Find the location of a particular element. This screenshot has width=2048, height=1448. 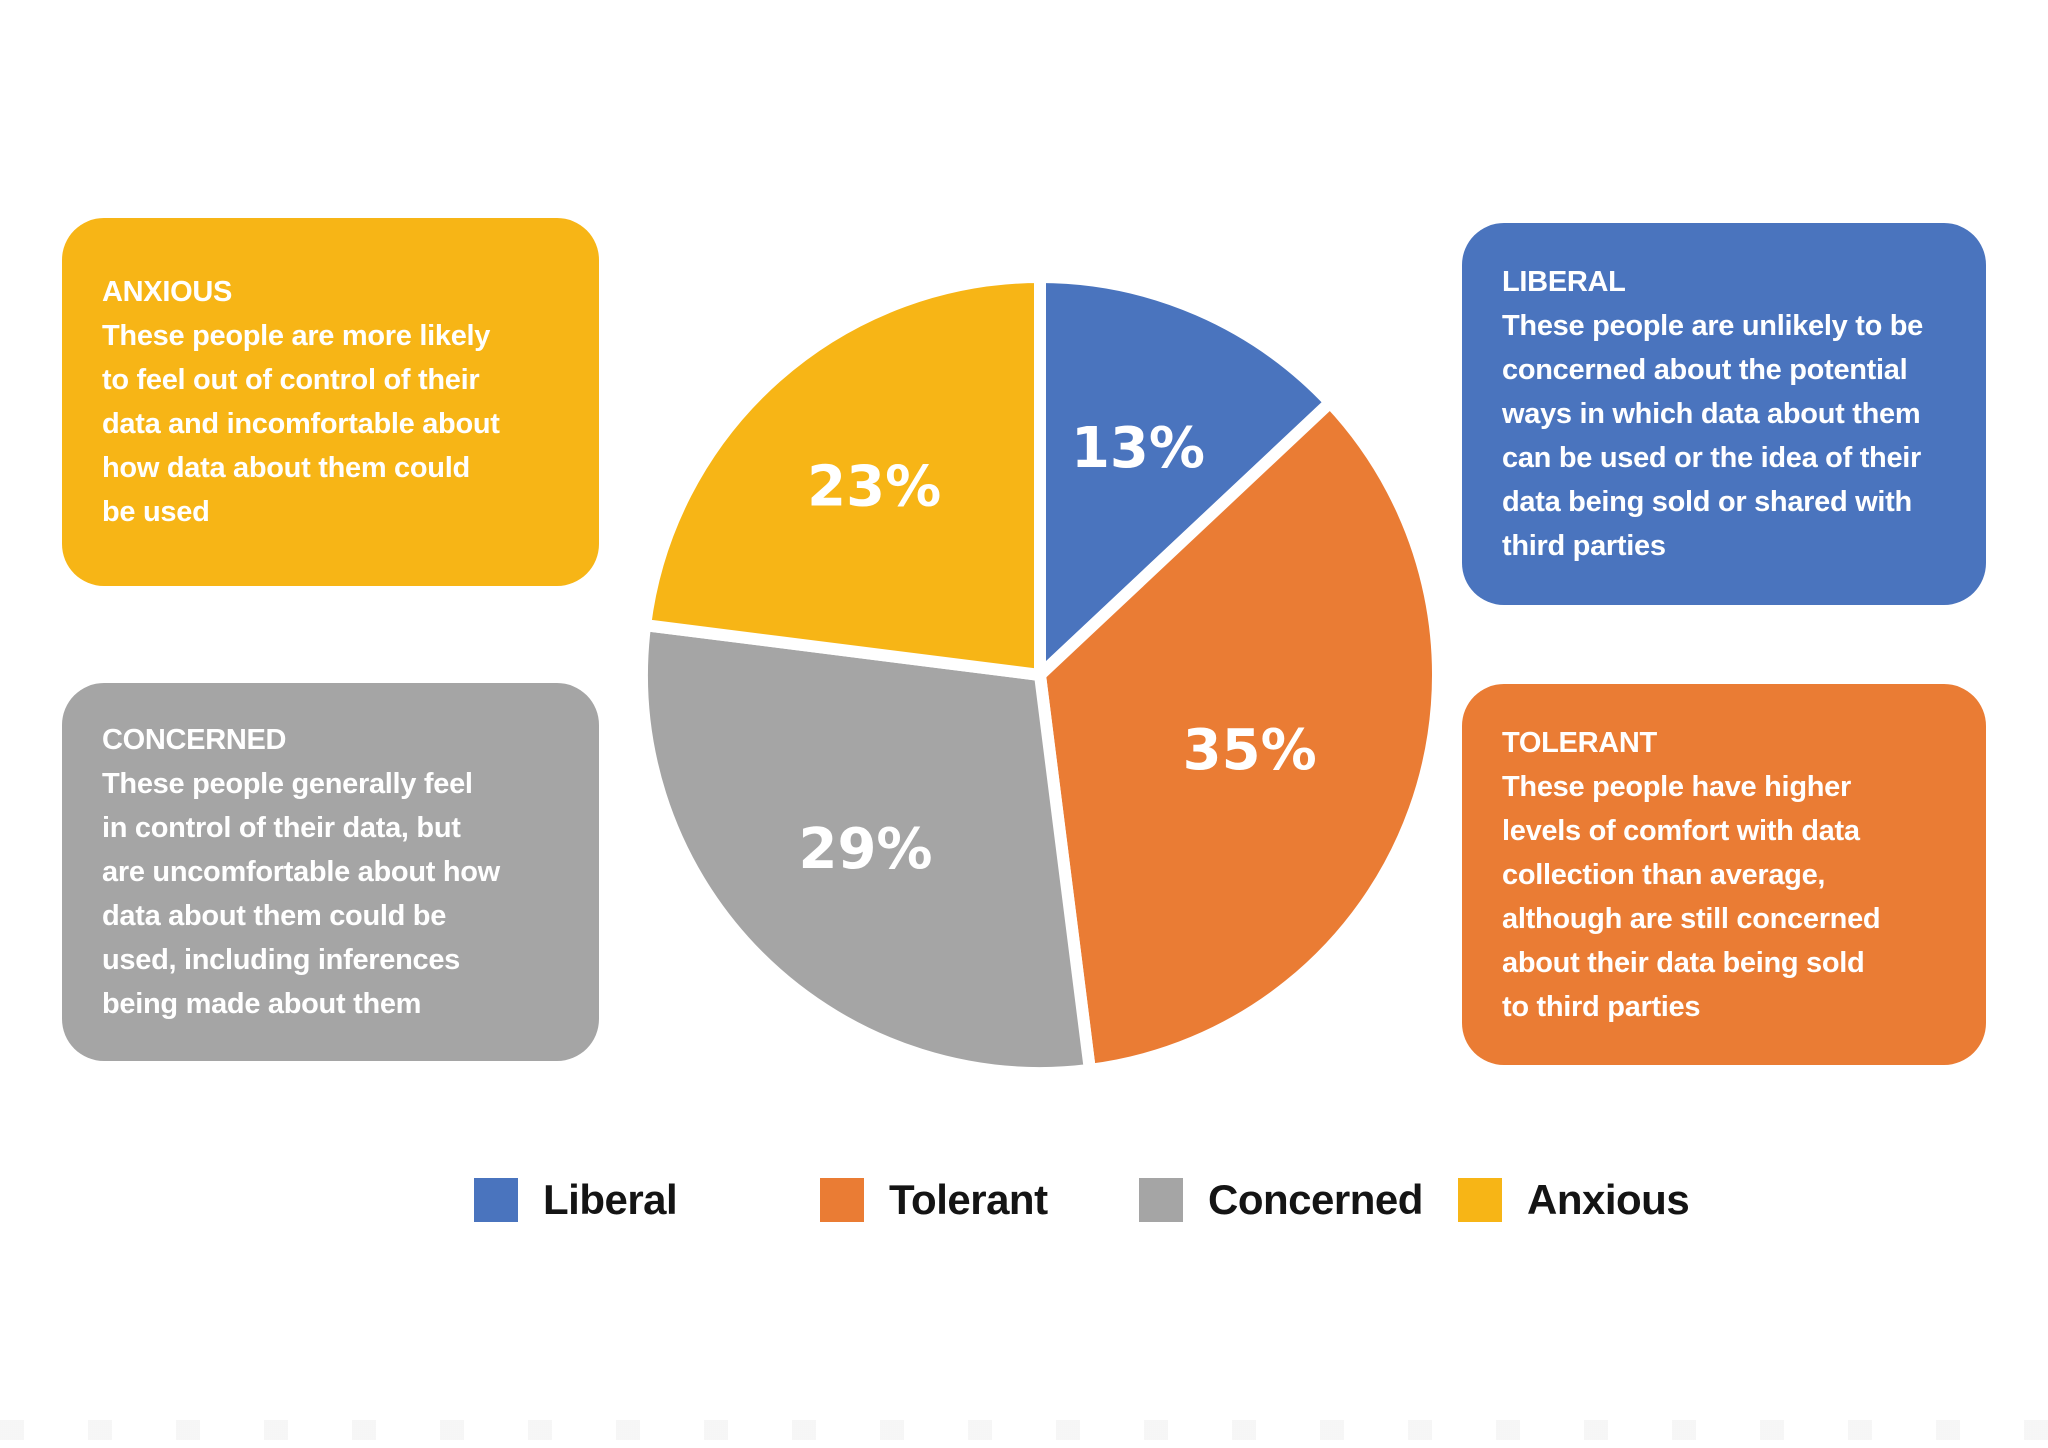

legend-item-liberal: Liberal is located at coordinates (576, 1200).